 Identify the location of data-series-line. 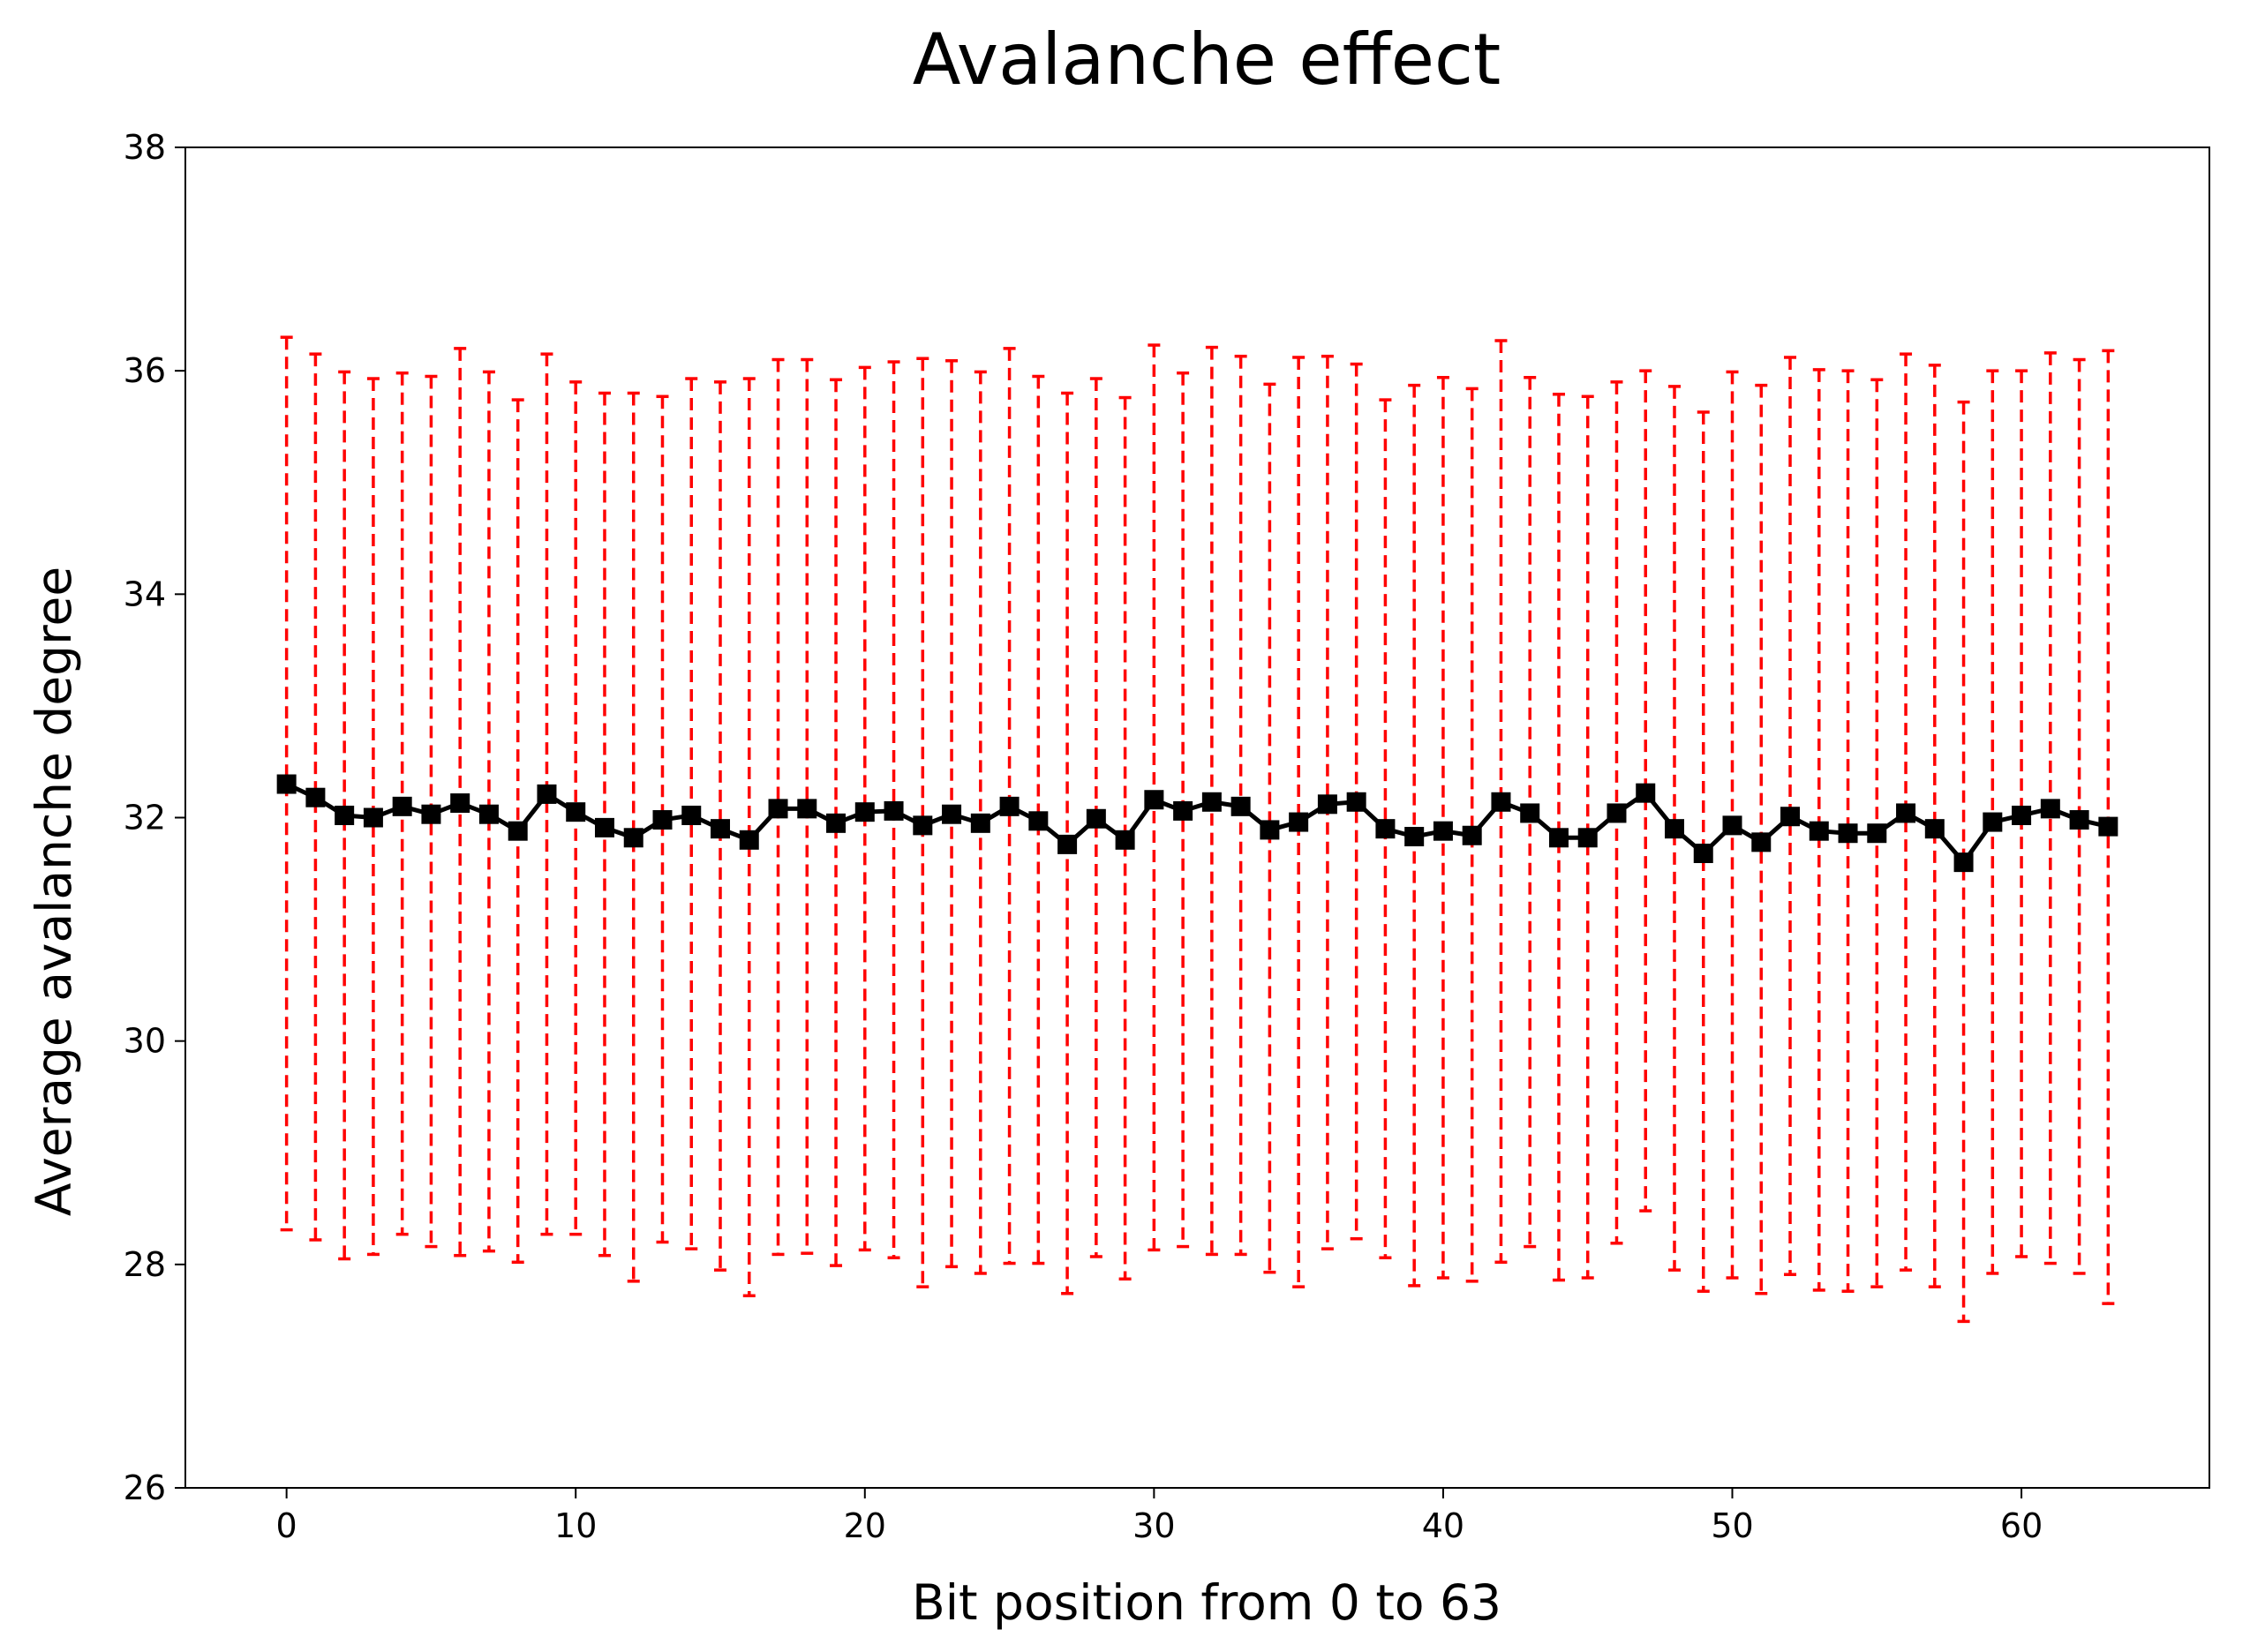
(1197, 823).